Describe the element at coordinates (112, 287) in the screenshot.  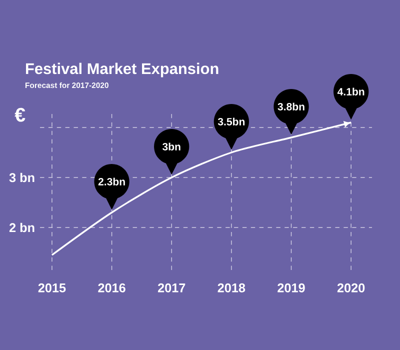
I see `x-tick-label: 2016` at that location.